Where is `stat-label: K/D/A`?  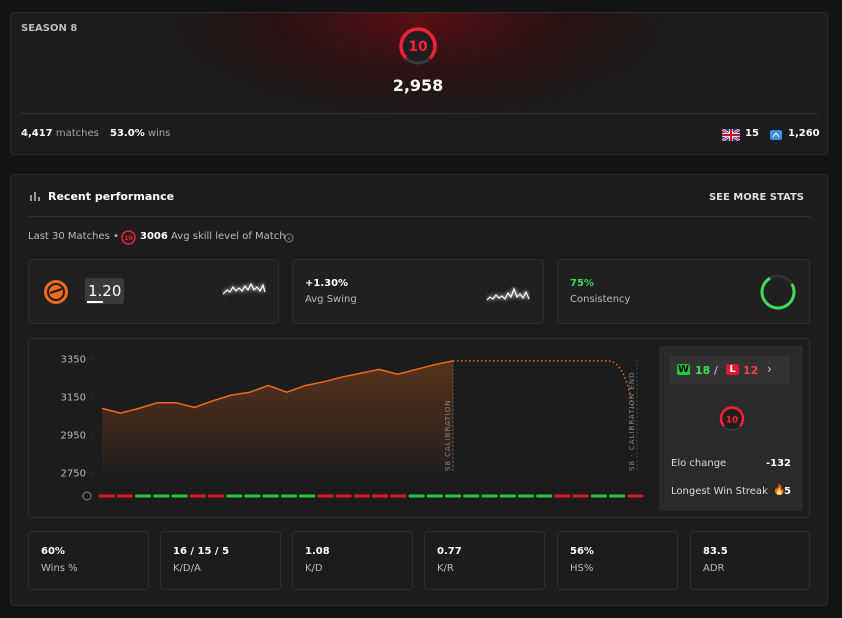
stat-label: K/D/A is located at coordinates (187, 568).